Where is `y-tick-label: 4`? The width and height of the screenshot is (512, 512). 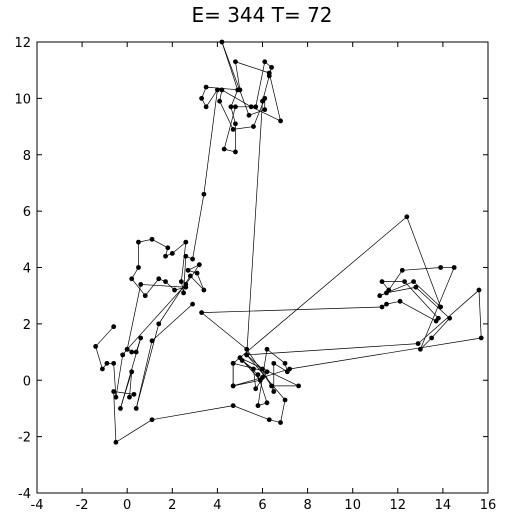 y-tick-label: 4 is located at coordinates (27, 269).